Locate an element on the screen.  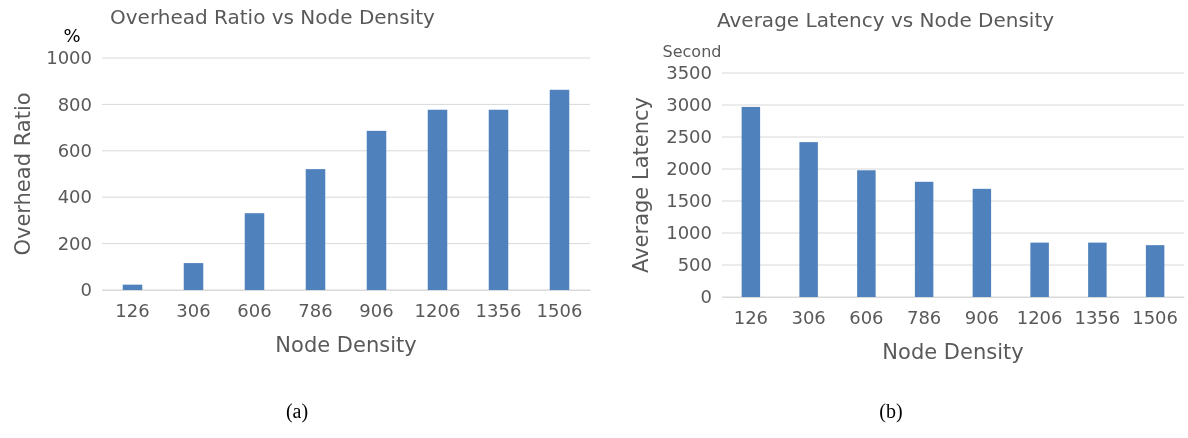
y-tick-label: 2000 is located at coordinates (689, 169).